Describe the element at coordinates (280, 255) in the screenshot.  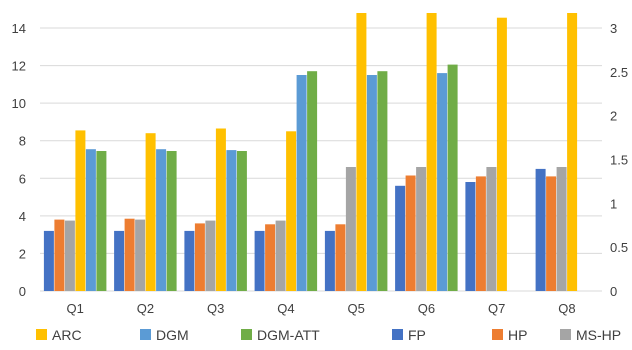
I see `bar-ms-hp-q4` at that location.